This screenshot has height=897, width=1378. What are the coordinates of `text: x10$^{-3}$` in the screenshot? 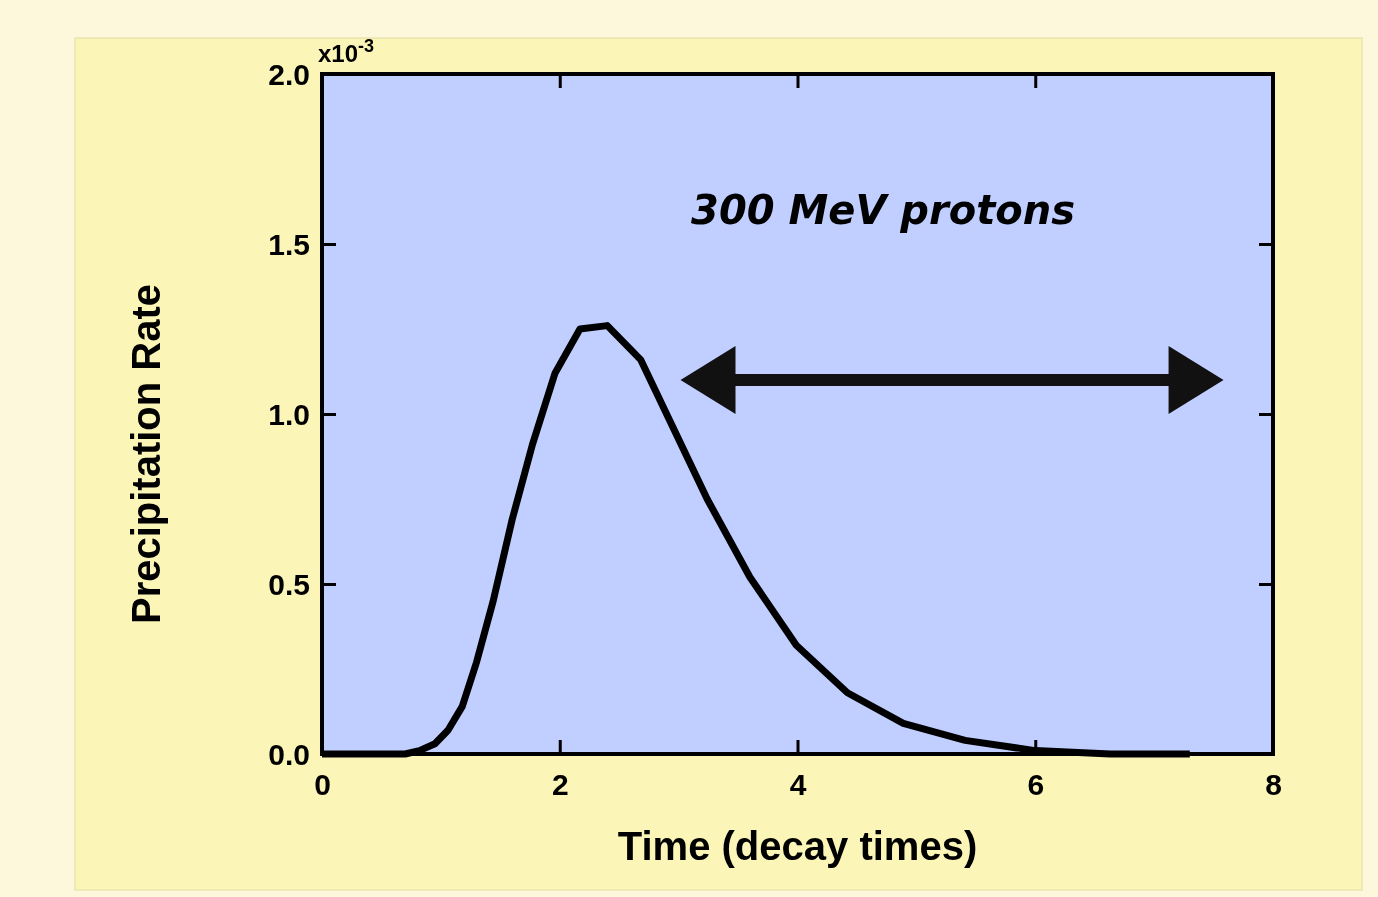 It's located at (346, 51).